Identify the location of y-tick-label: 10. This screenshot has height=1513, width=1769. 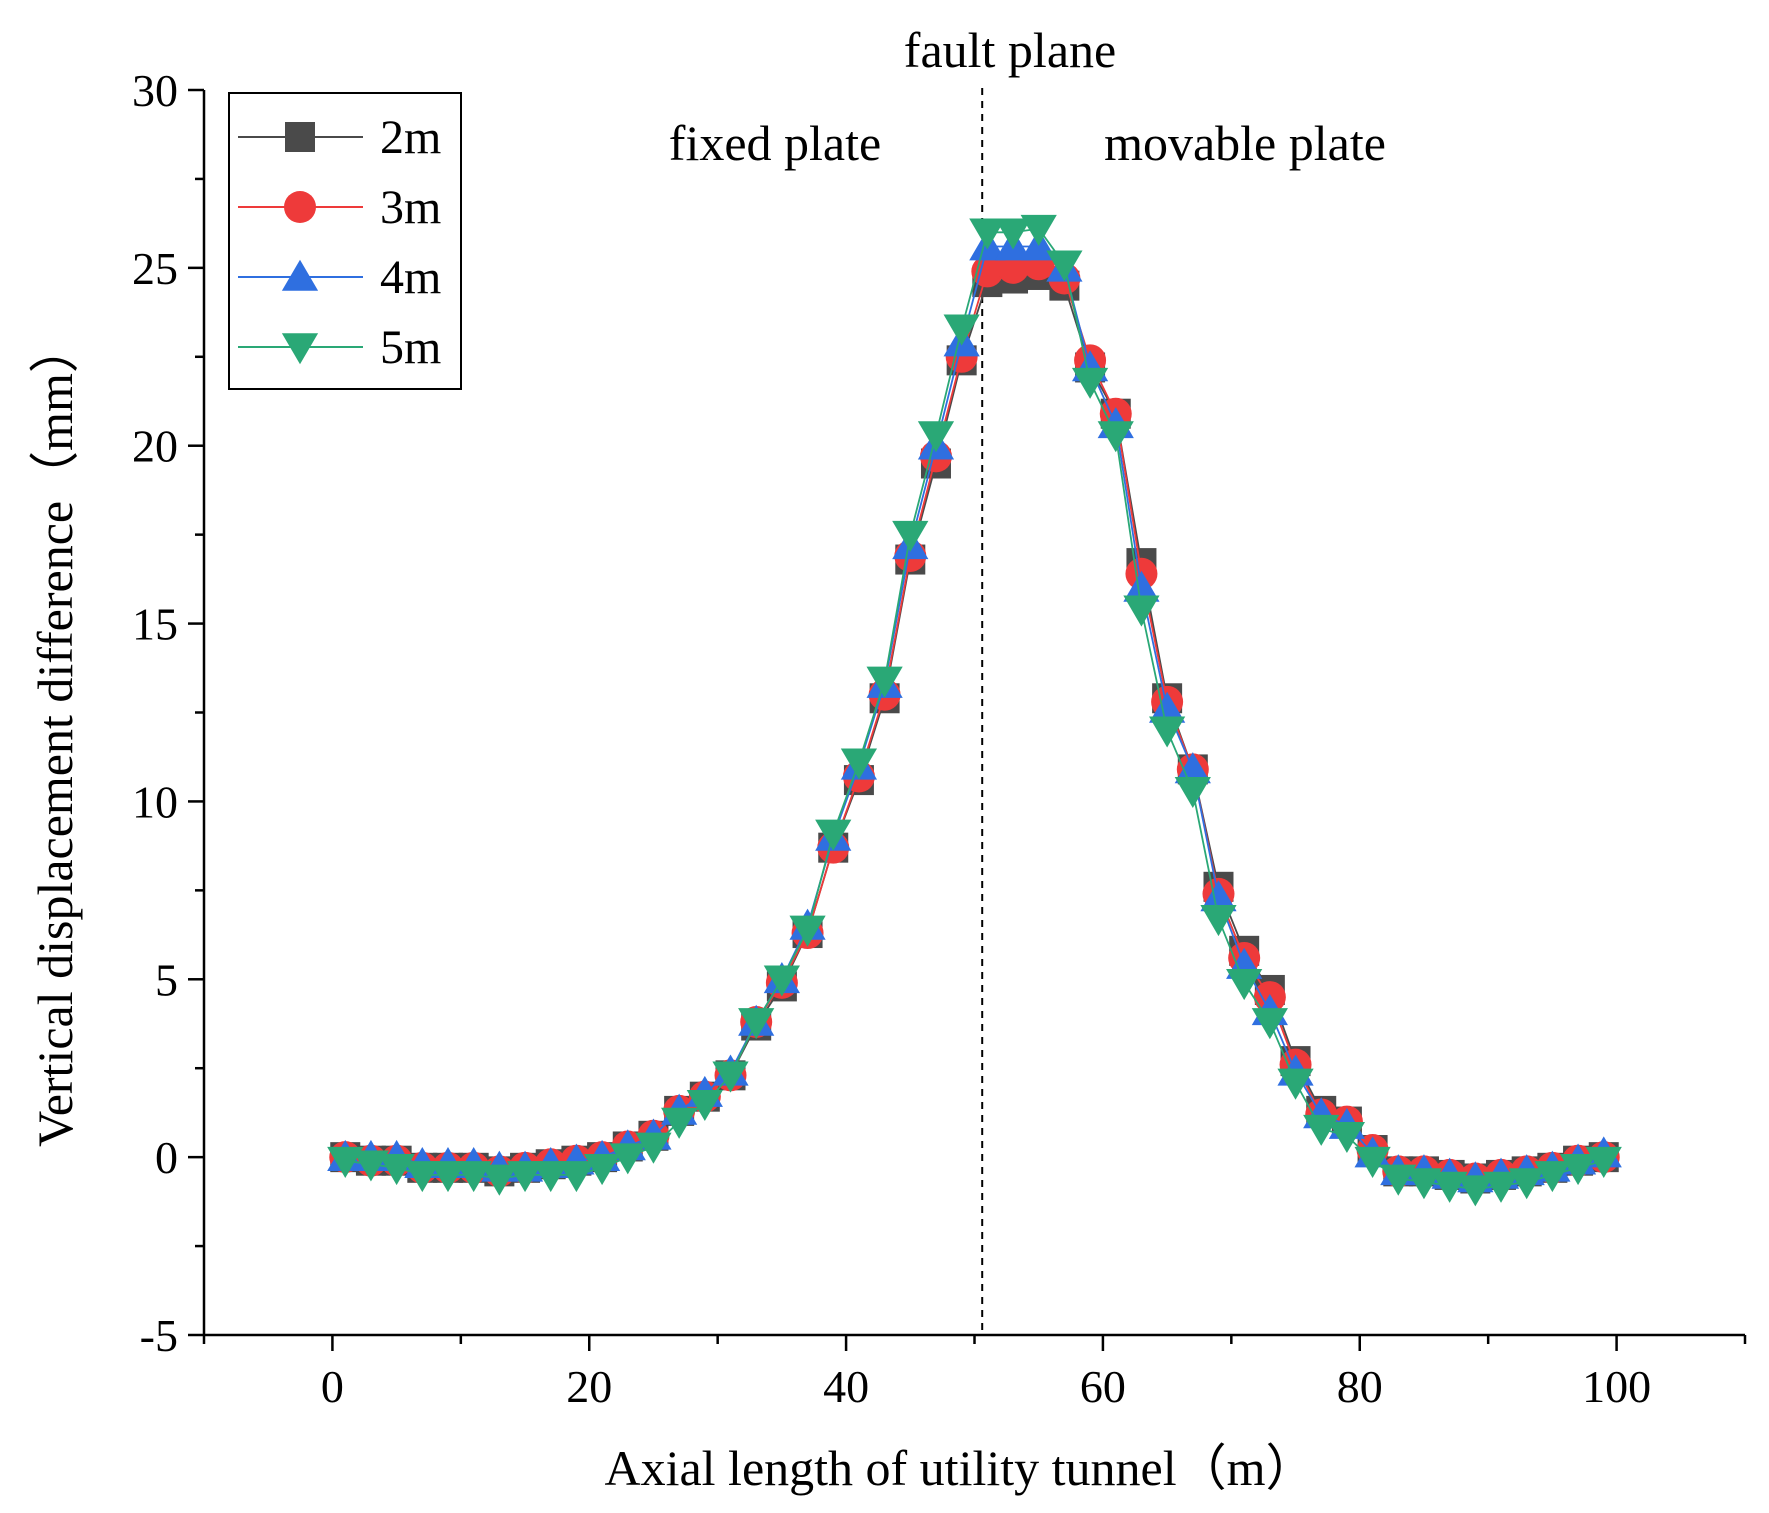
(155, 801).